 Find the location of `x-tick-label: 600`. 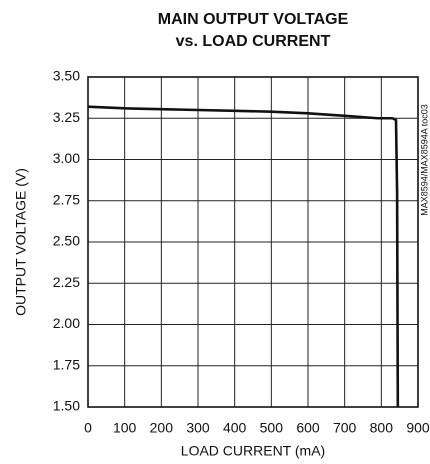

x-tick-label: 600 is located at coordinates (308, 428).